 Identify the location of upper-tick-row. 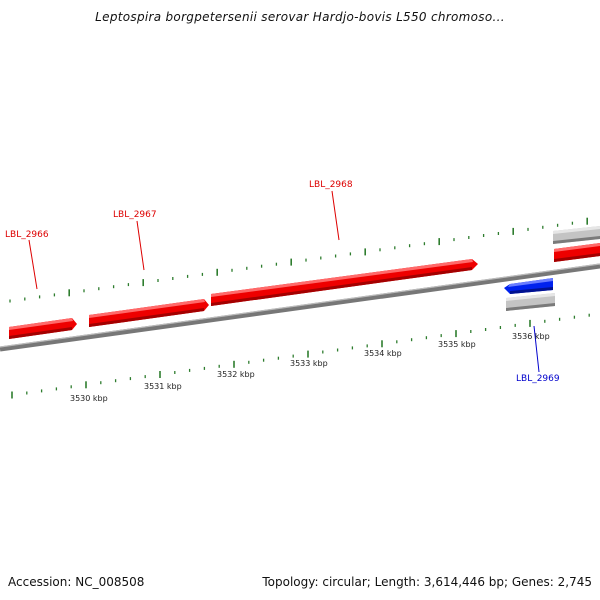
(299, 260).